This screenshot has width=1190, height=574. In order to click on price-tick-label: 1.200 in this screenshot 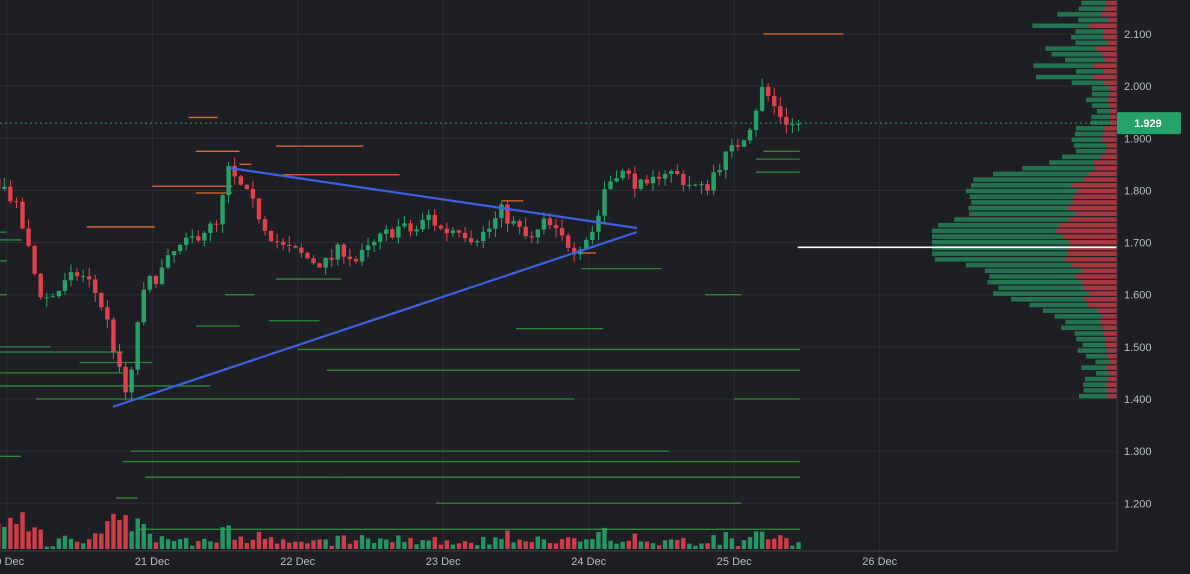, I will do `click(1138, 504)`.